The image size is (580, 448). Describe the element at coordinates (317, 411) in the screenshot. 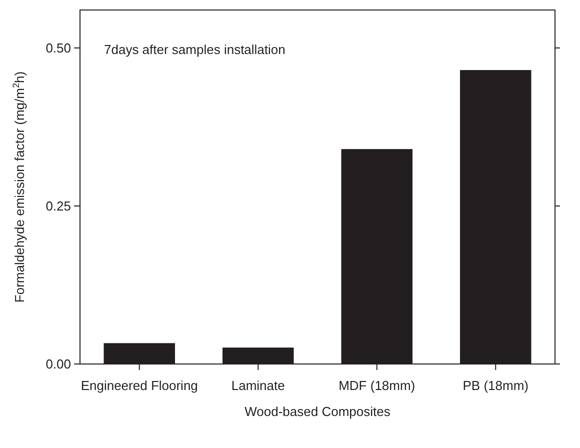

I see `x-axis-title: Wood-based Composites` at that location.